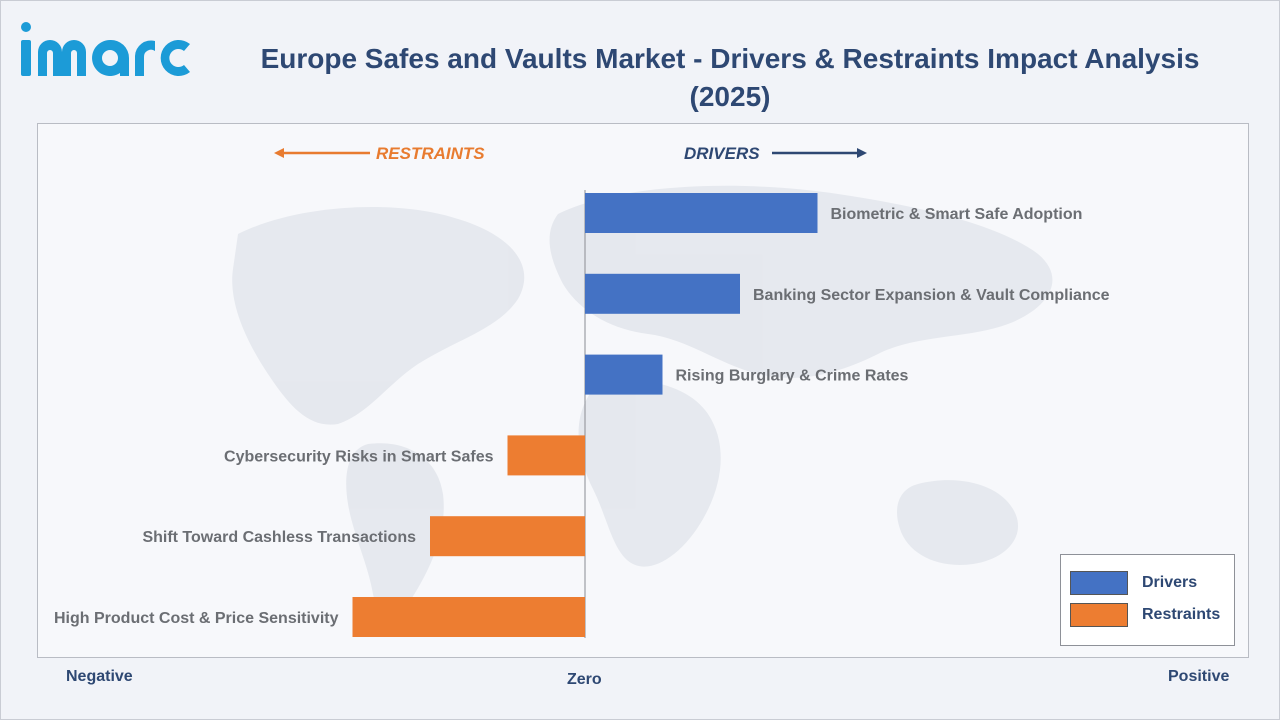 The height and width of the screenshot is (720, 1280). I want to click on bar-label-5: Shift Toward Cashless Transactions, so click(279, 537).